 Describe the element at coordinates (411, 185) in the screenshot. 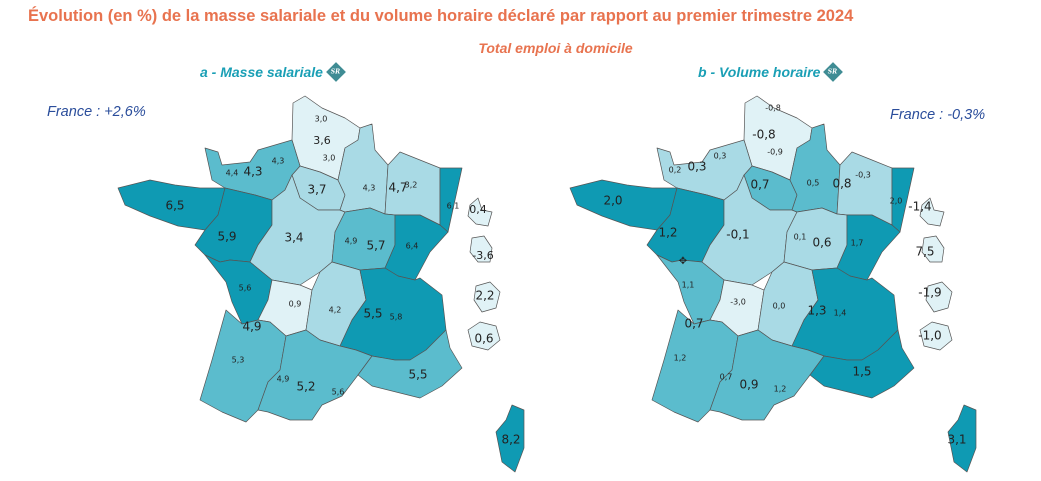

I see `region-value-label: 3,2` at that location.